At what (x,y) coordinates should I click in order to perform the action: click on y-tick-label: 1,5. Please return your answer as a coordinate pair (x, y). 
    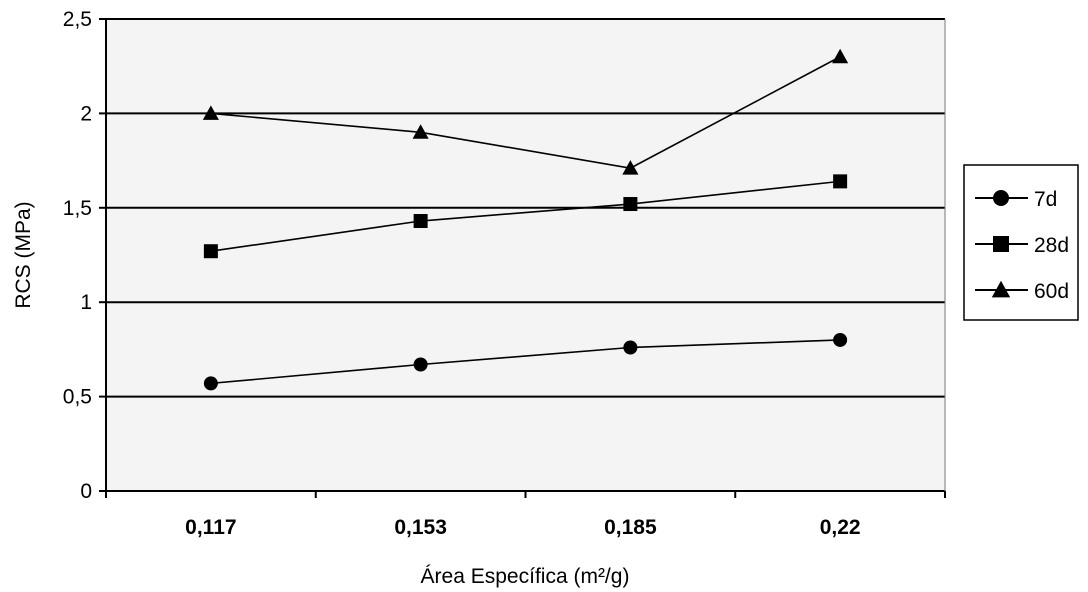
    Looking at the image, I should click on (77, 208).